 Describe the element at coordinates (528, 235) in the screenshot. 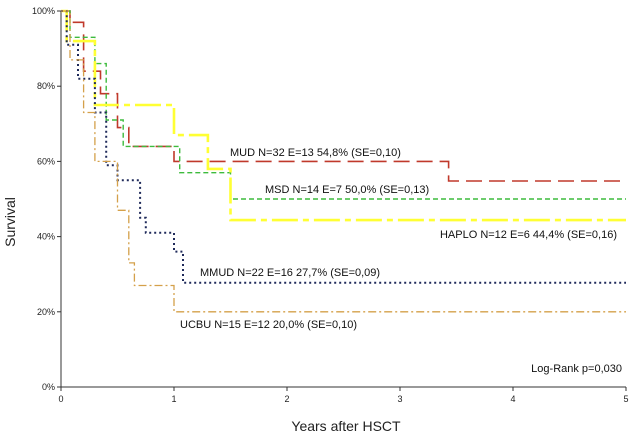

I see `series-label-haplo: HAPLO N=12 E=6 44,4% (SE=0,16)` at that location.